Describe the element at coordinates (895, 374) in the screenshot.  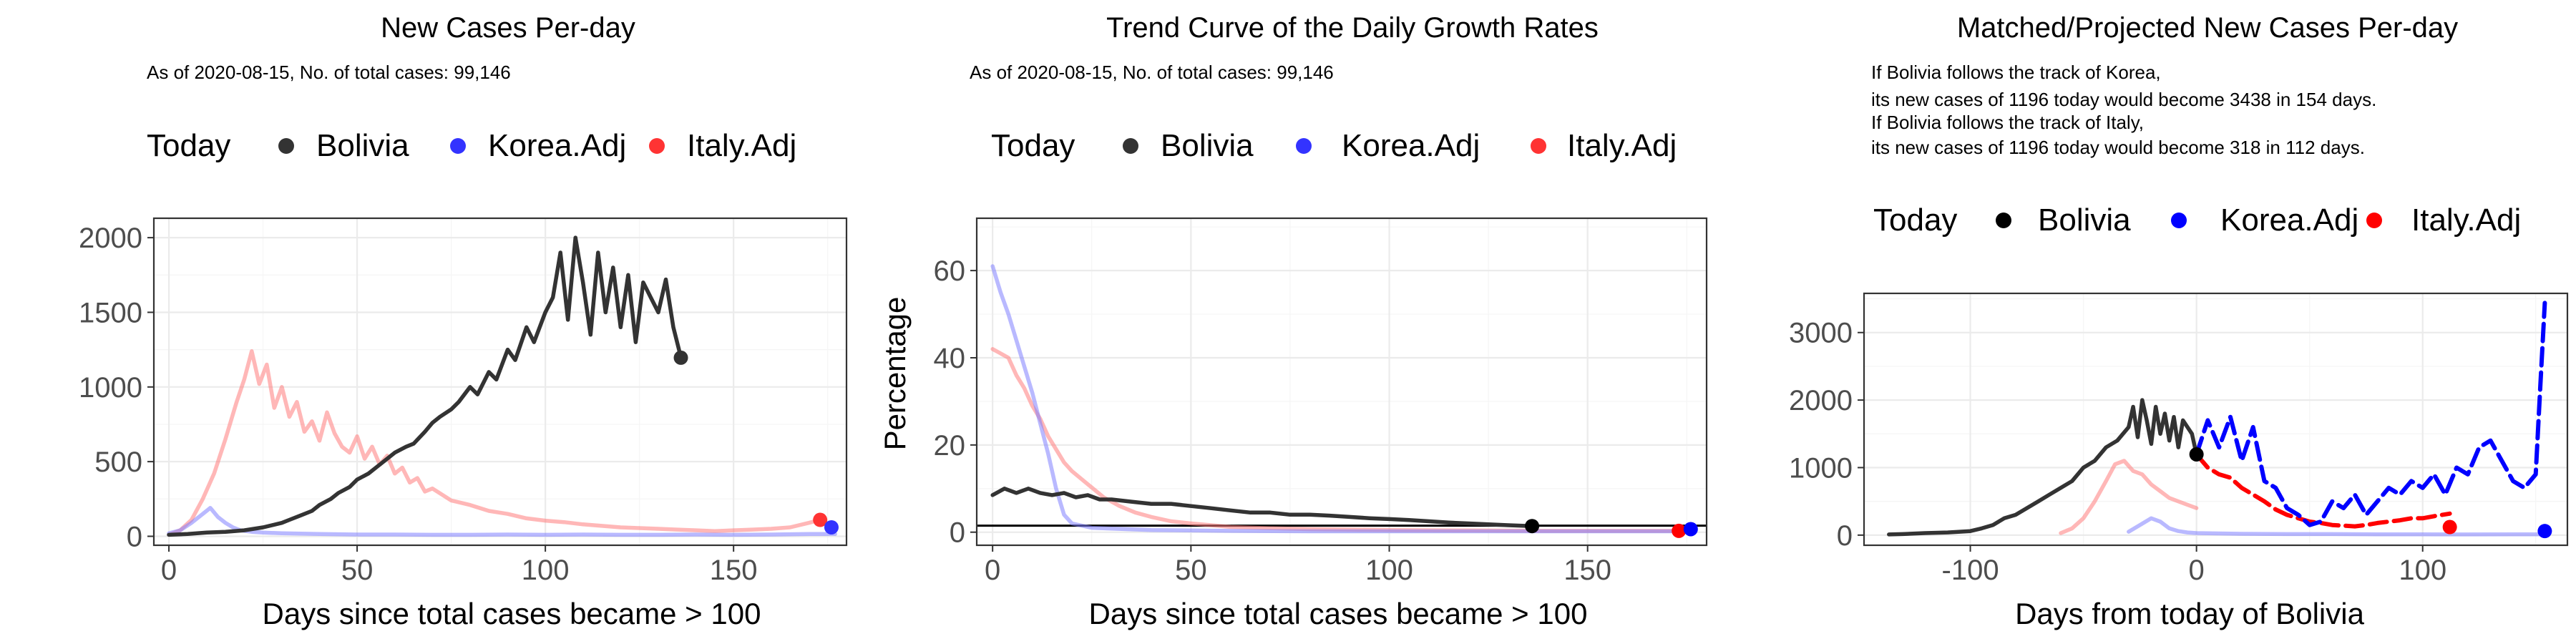
I see `y-axis-label: Percentage` at that location.